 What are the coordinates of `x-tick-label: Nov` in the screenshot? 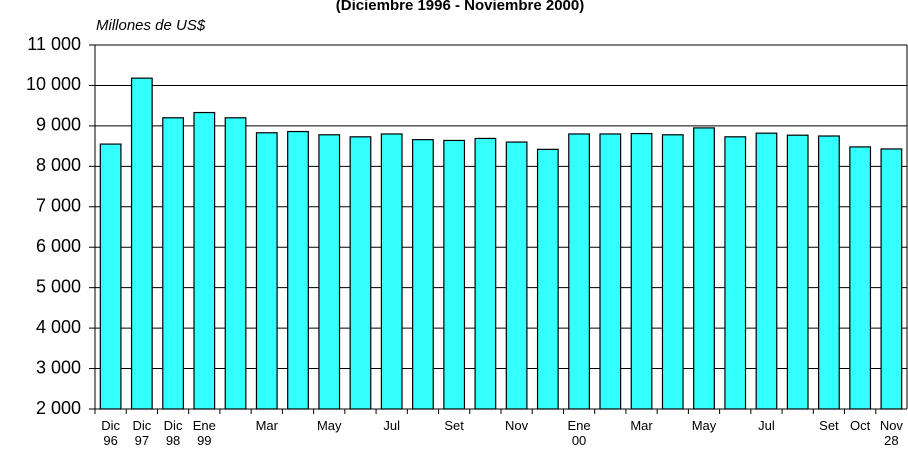 It's located at (517, 425).